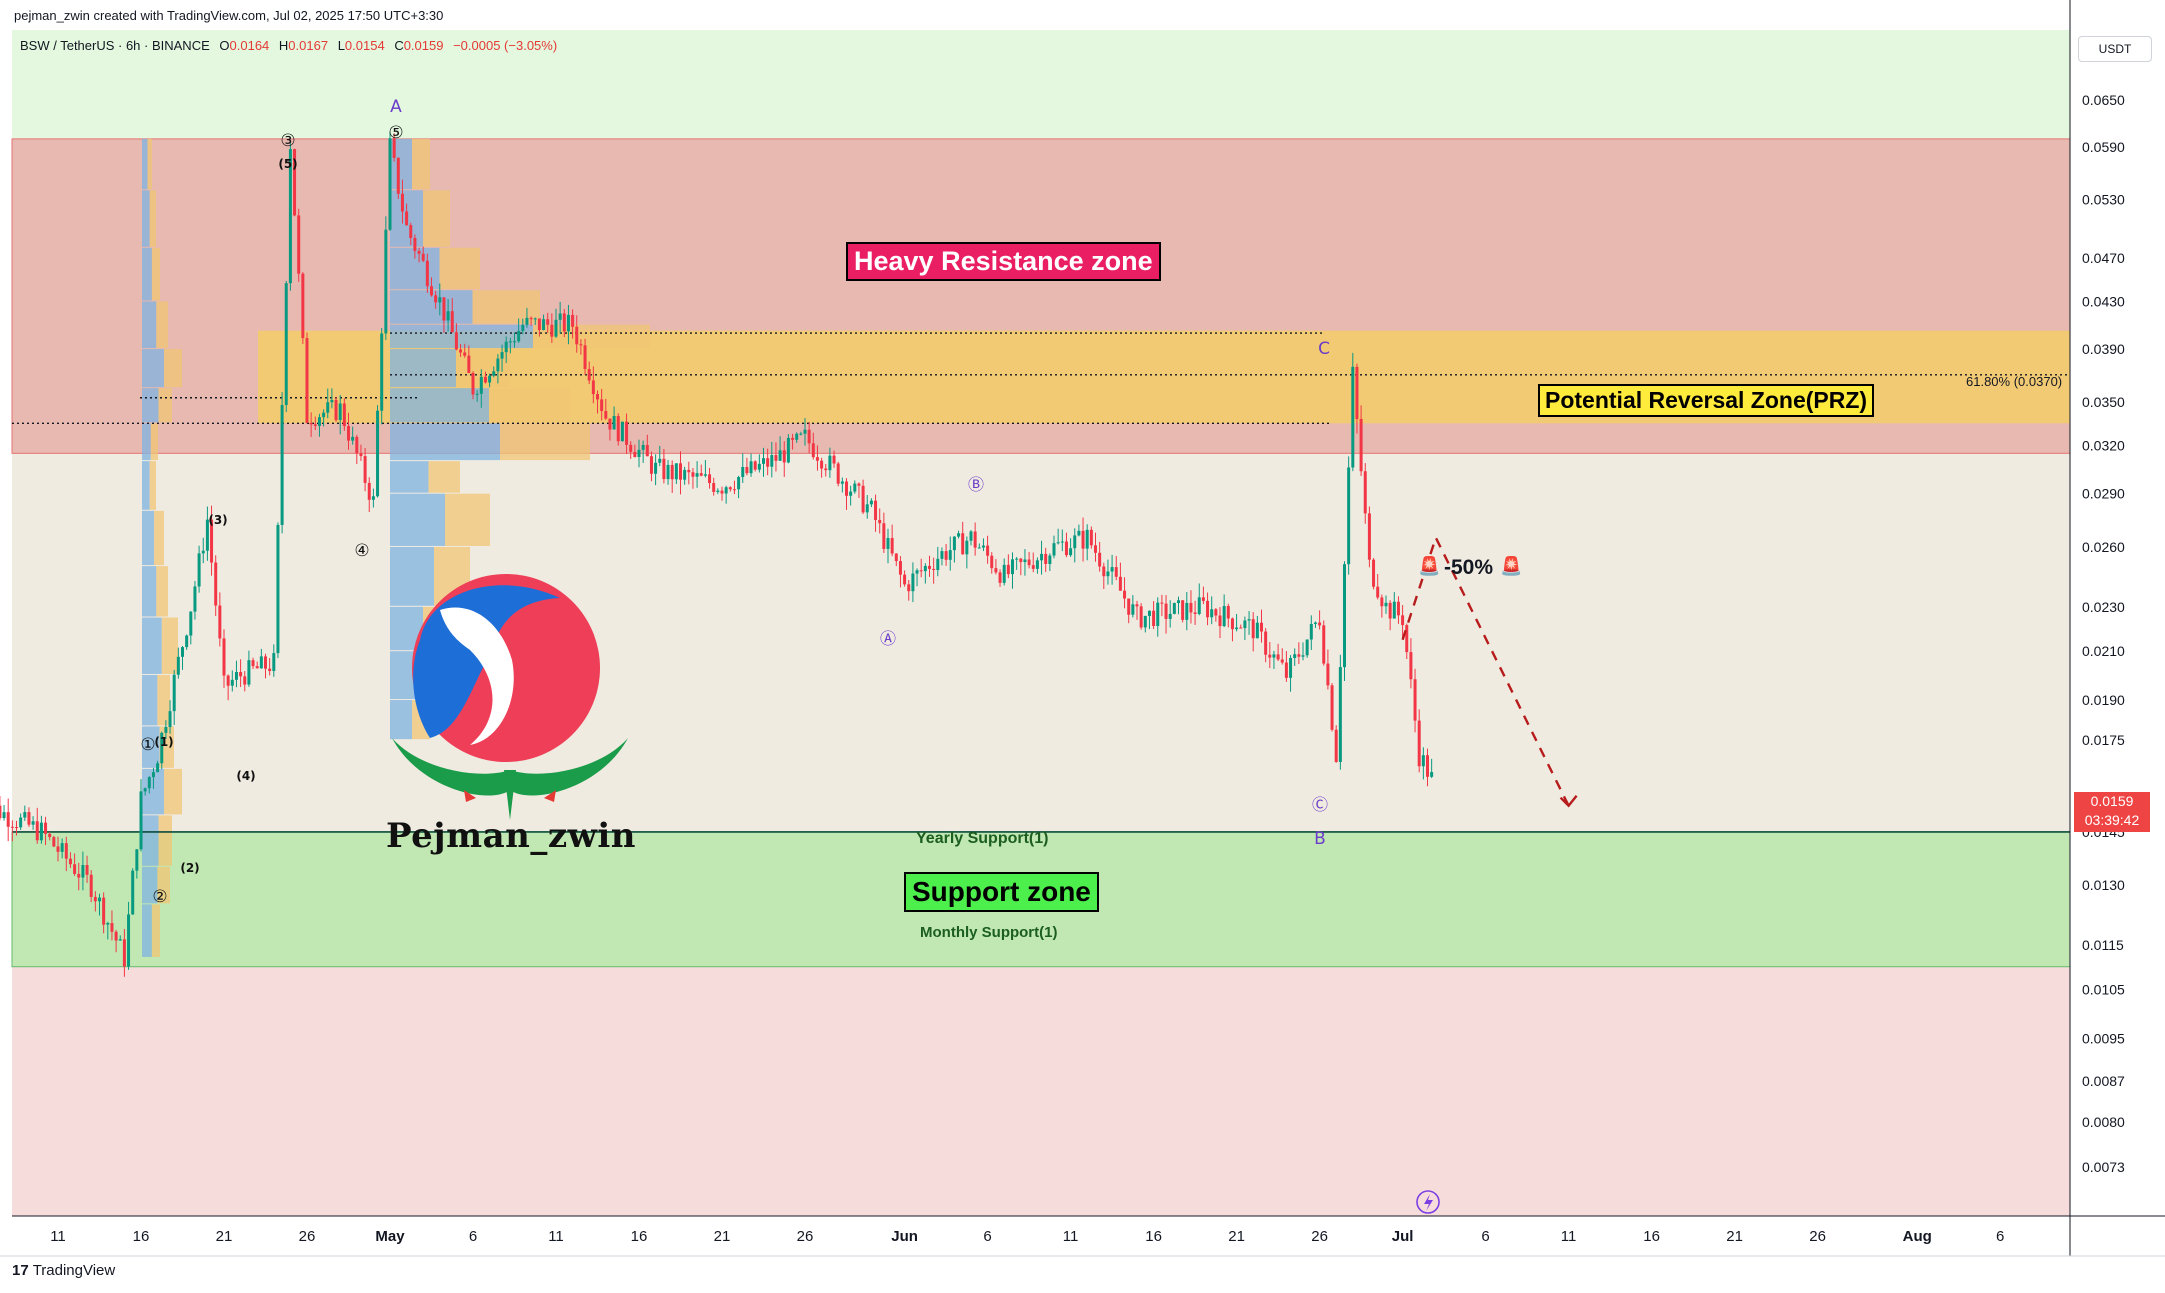  Describe the element at coordinates (1403, 1236) in the screenshot. I see `time-tick-label: Jul` at that location.